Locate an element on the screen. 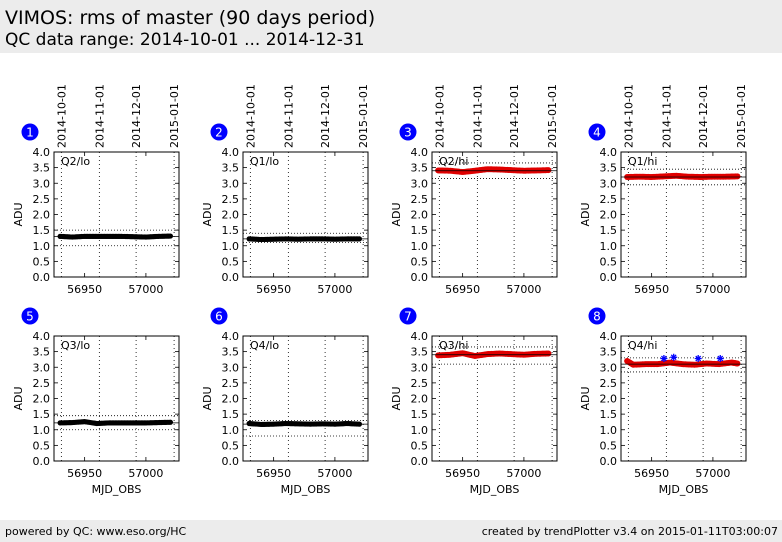  panel-number: 8 is located at coordinates (597, 317).